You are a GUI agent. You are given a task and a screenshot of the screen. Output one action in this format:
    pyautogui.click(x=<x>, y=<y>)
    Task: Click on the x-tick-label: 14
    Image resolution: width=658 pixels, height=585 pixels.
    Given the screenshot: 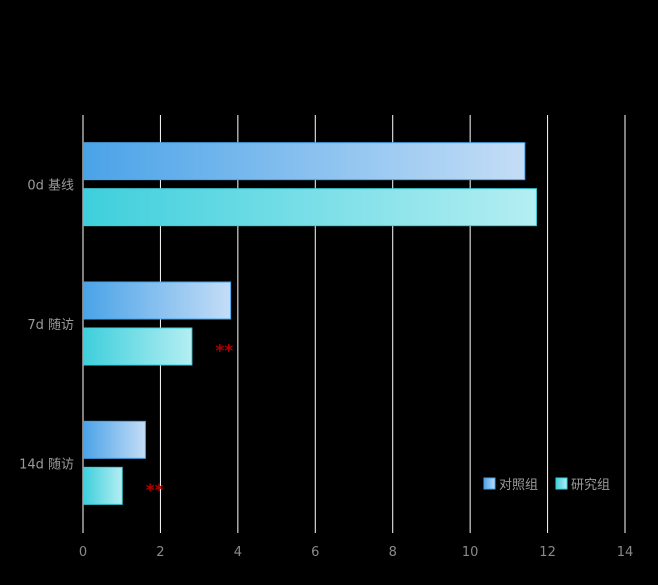 What is the action you would take?
    pyautogui.click(x=625, y=552)
    